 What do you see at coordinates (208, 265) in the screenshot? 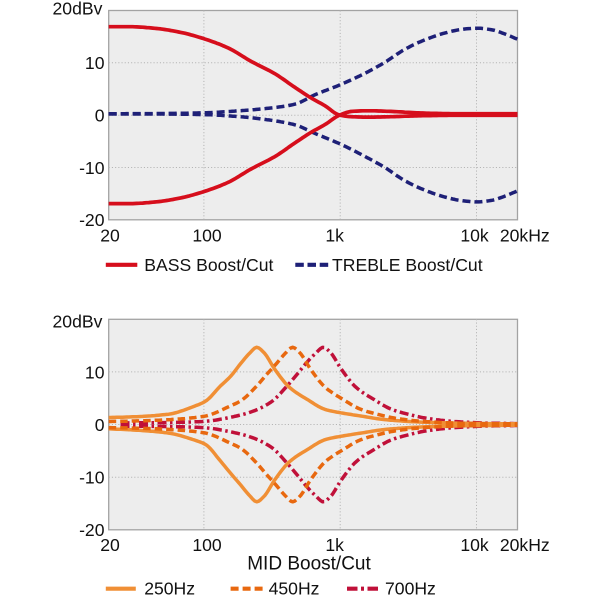
I see `svg-text: BASS Boost/Cut` at bounding box center [208, 265].